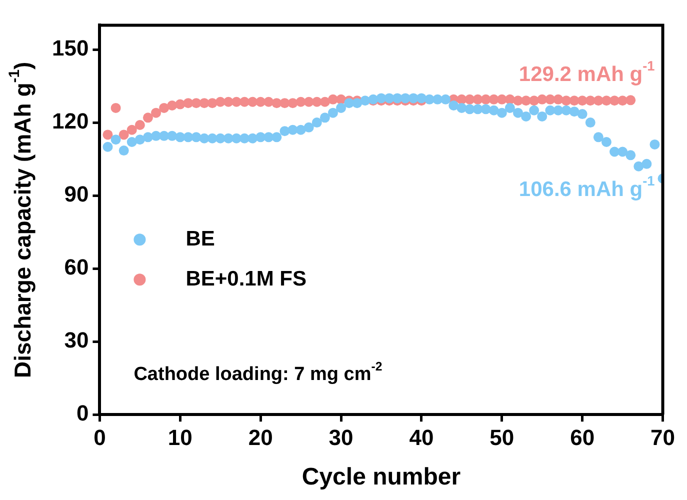 The width and height of the screenshot is (687, 500). I want to click on x-tick-label: 70, so click(663, 437).